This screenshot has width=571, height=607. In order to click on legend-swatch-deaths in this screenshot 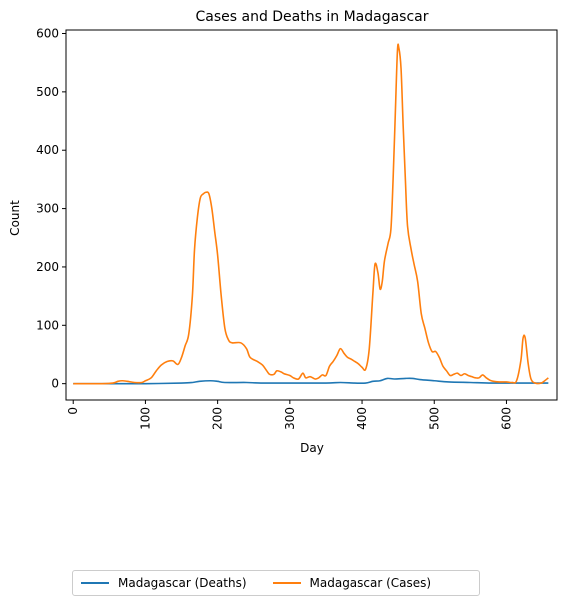, I will do `click(95, 583)`.